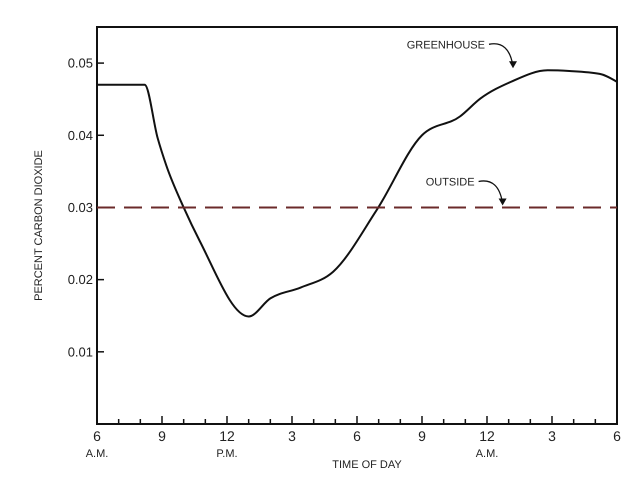 The height and width of the screenshot is (482, 623). What do you see at coordinates (97, 444) in the screenshot?
I see `x-tick-label: 6 A.M.` at bounding box center [97, 444].